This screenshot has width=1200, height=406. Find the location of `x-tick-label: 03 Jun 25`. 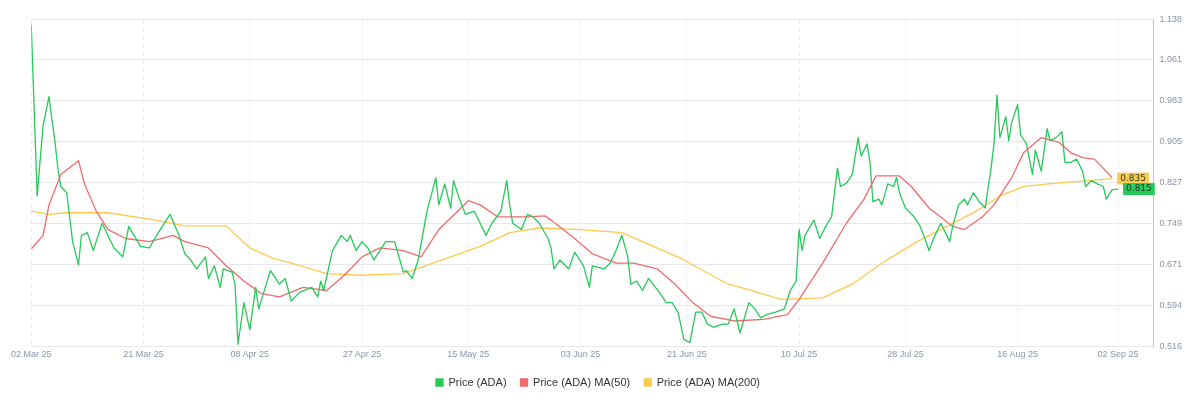

x-tick-label: 03 Jun 25 is located at coordinates (580, 354).